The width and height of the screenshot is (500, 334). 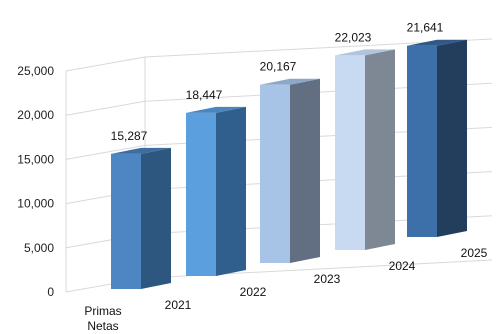 I want to click on data-label: 21,641, so click(x=425, y=28).